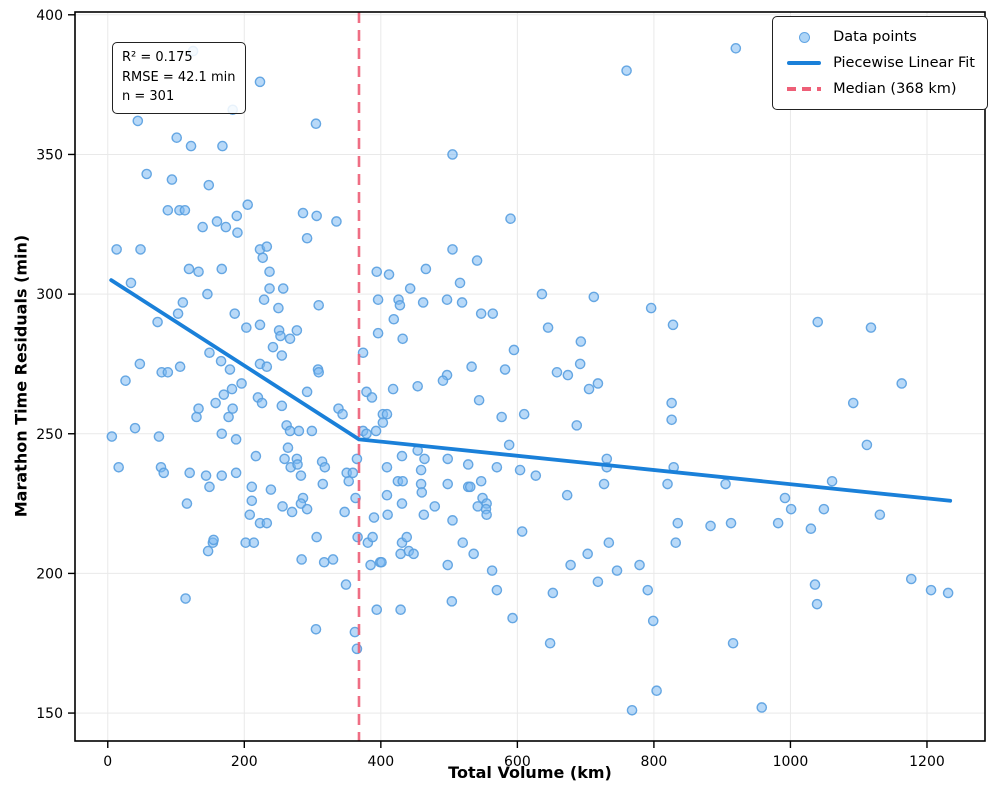 This screenshot has width=1000, height=798. I want to click on legend-row-median: Median (368 km), so click(879, 89).